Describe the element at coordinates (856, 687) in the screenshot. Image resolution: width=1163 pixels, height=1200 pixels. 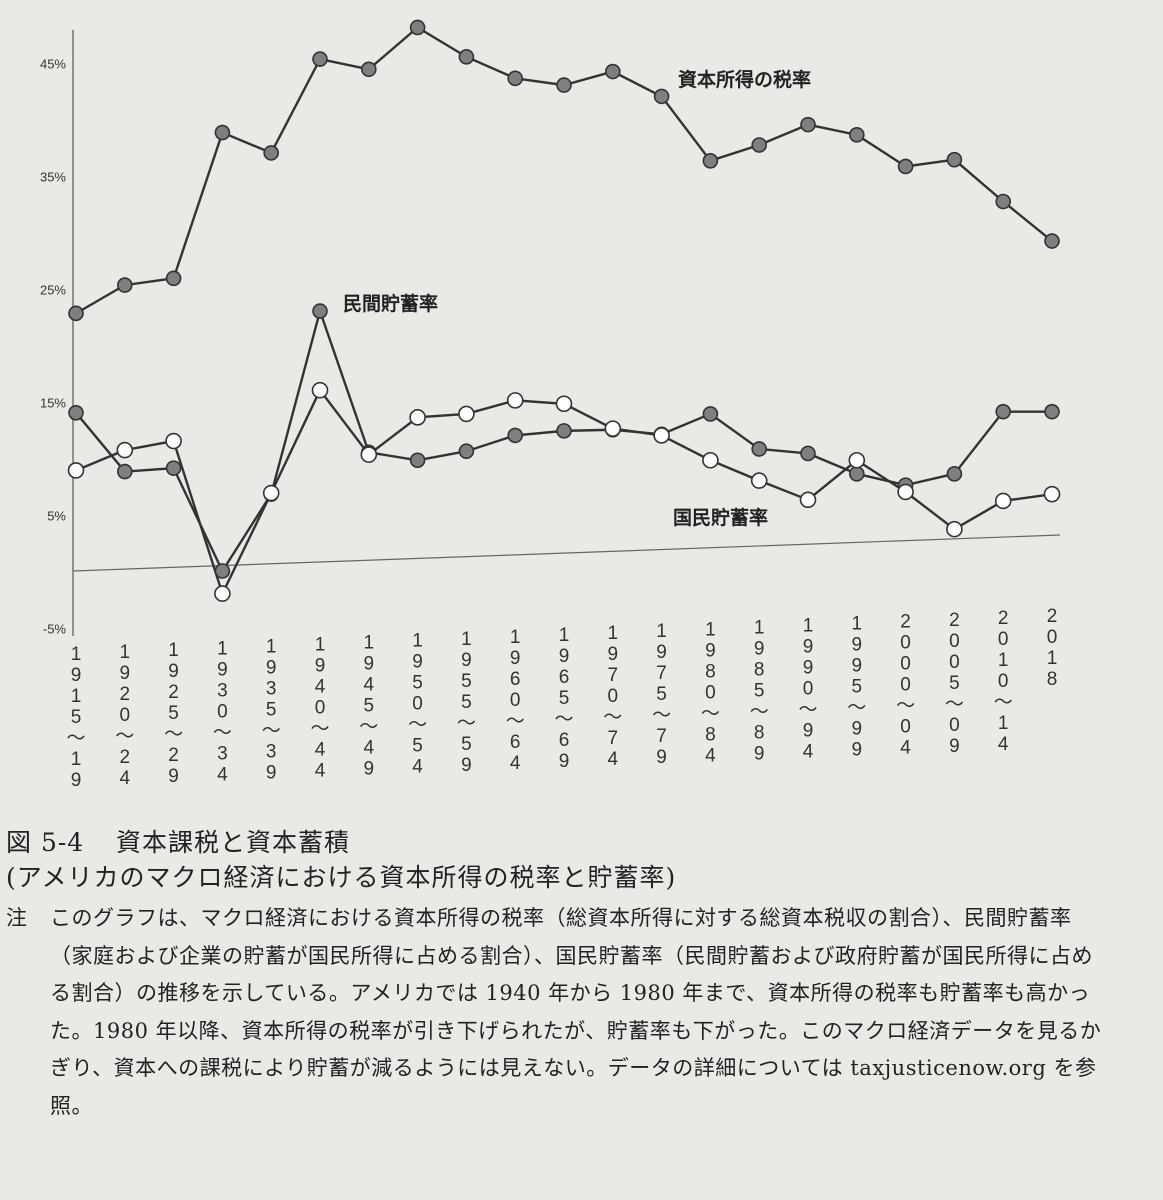
I see `x-tick-label: 1 9 9 5 〜 9 9` at that location.